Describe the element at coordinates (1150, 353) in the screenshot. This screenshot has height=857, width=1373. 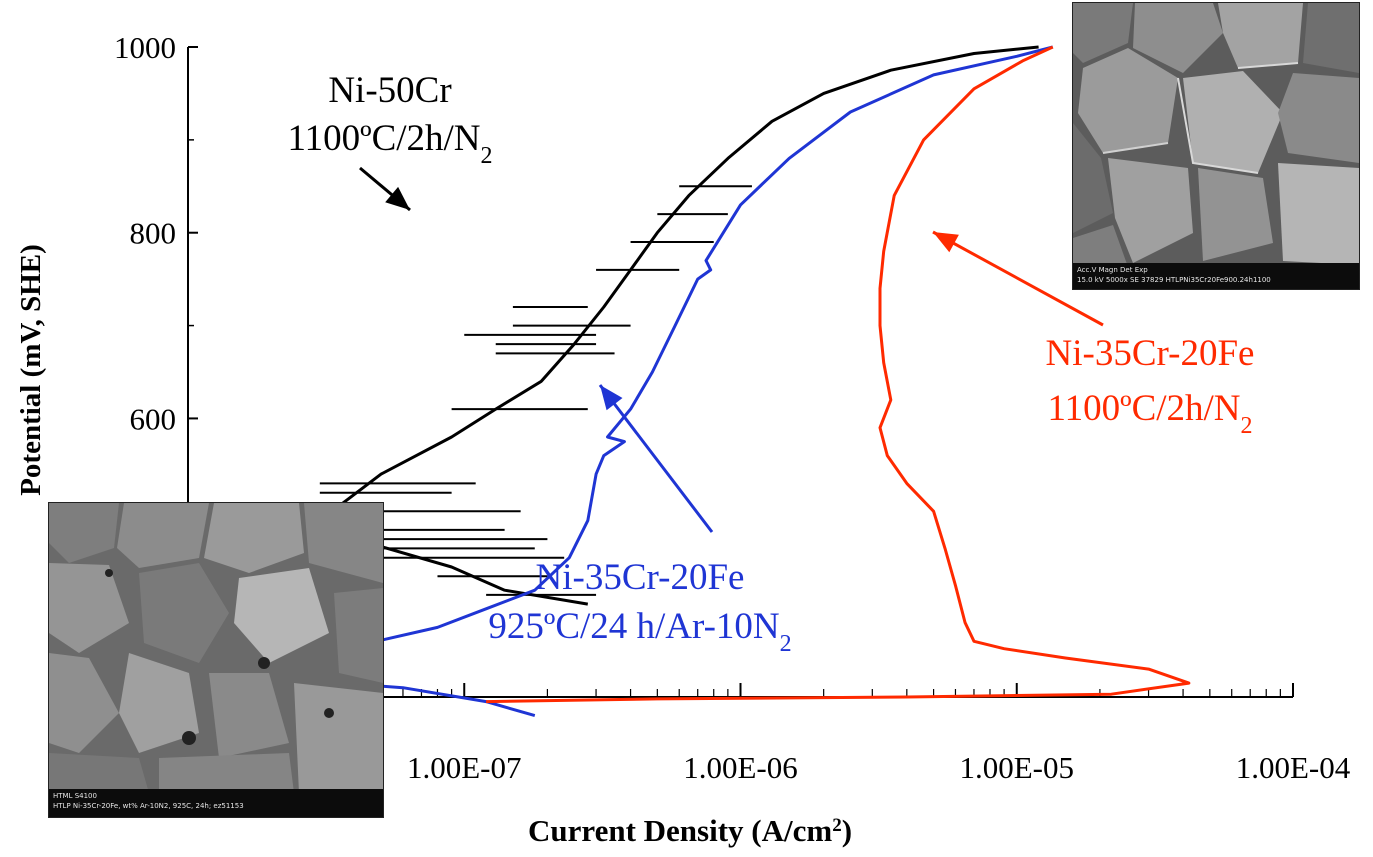
I see `annotation-ni35cr20fe-1100c-alloy: Ni-35Cr-20Fe` at that location.